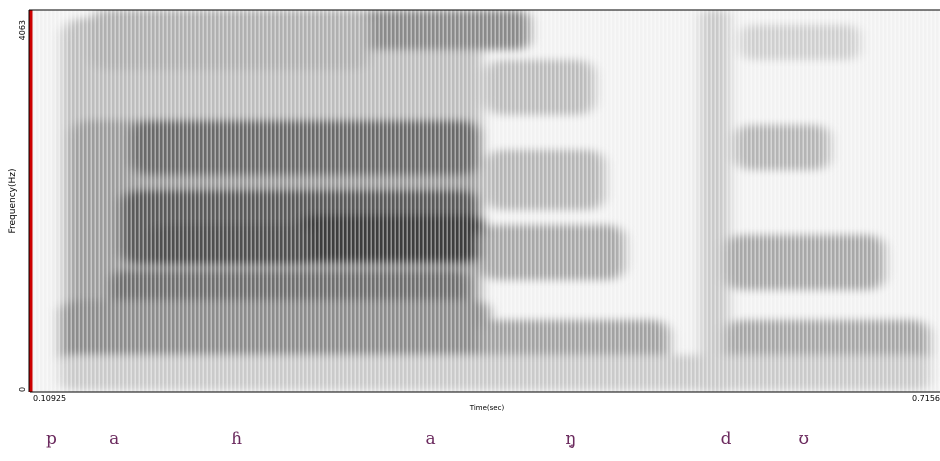  What do you see at coordinates (726, 439) in the screenshot?
I see `segment-label: d` at bounding box center [726, 439].